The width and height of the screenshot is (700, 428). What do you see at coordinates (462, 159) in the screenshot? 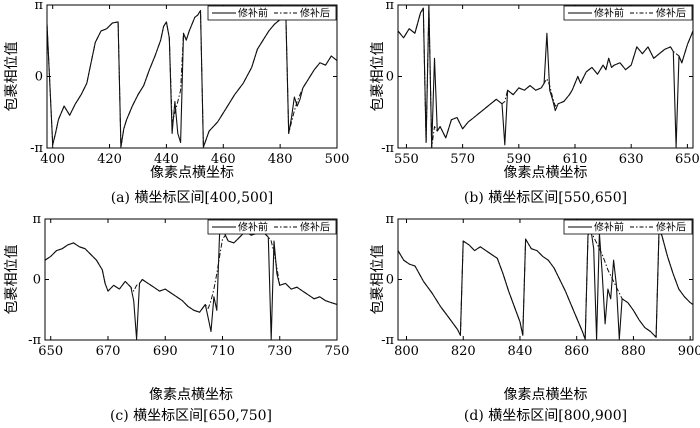
I see `x-tick-label: 570` at bounding box center [462, 159].